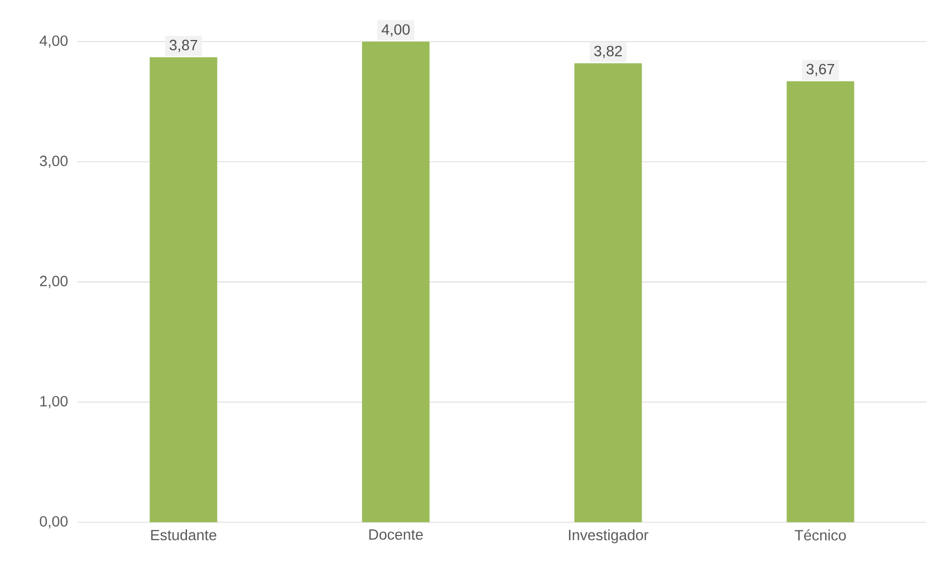 The height and width of the screenshot is (564, 927). What do you see at coordinates (396, 30) in the screenshot?
I see `data-label: 4,00` at bounding box center [396, 30].